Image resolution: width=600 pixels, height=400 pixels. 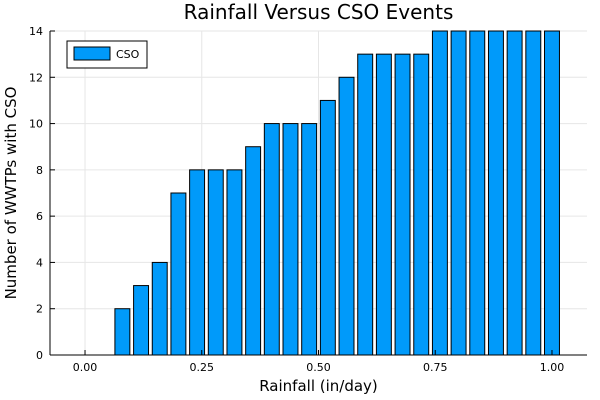 I want to click on x-tick-label: 0.25, so click(x=202, y=367).